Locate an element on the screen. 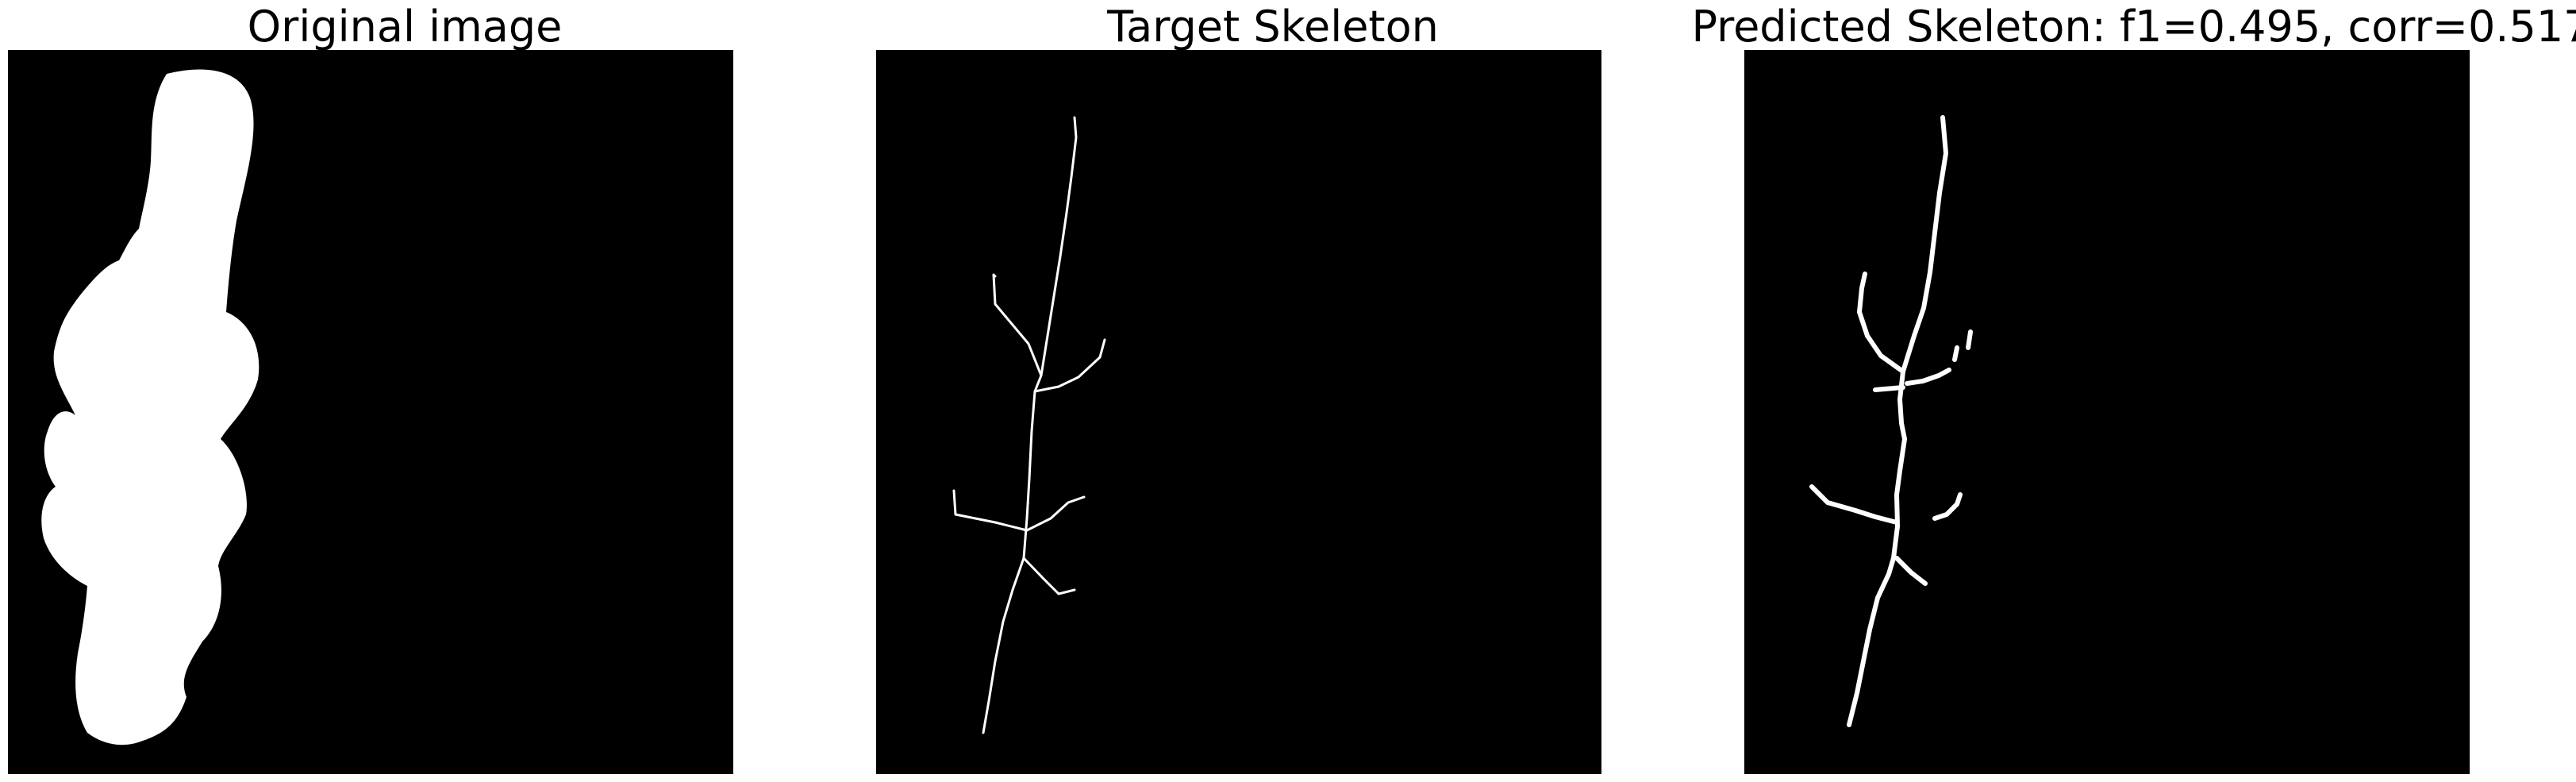 Image resolution: width=2576 pixels, height=782 pixels. predicted-branch-left-nub is located at coordinates (1889, 388).